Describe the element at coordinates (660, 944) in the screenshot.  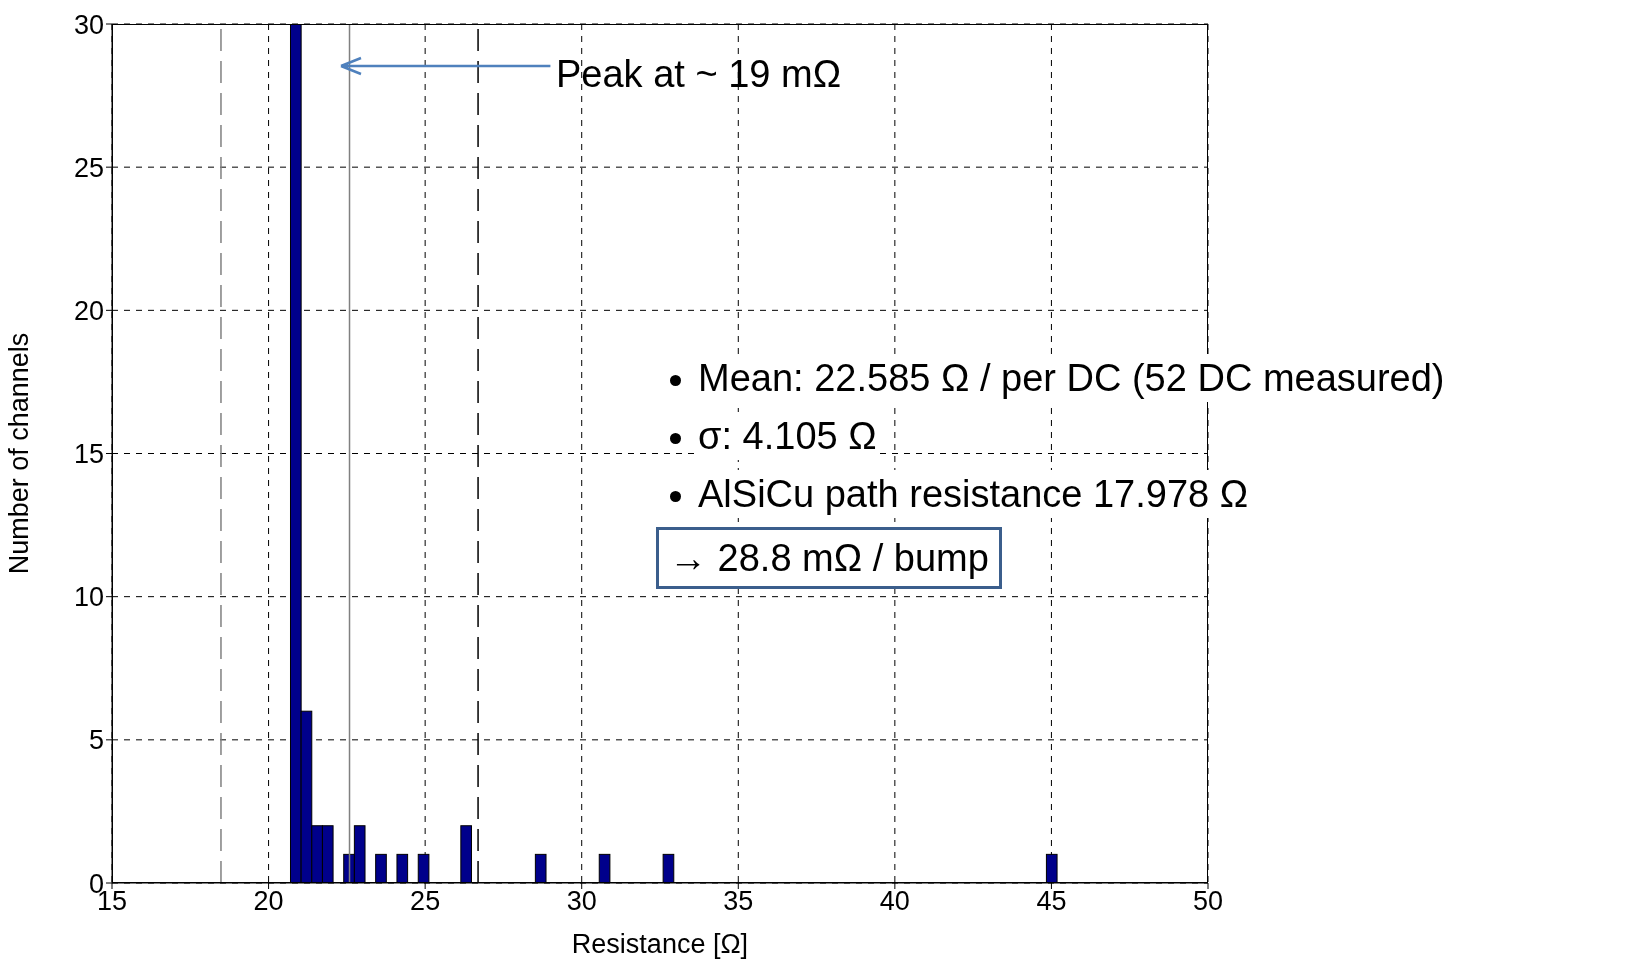
I see `x-axis-title: Resistance [Ω]` at that location.